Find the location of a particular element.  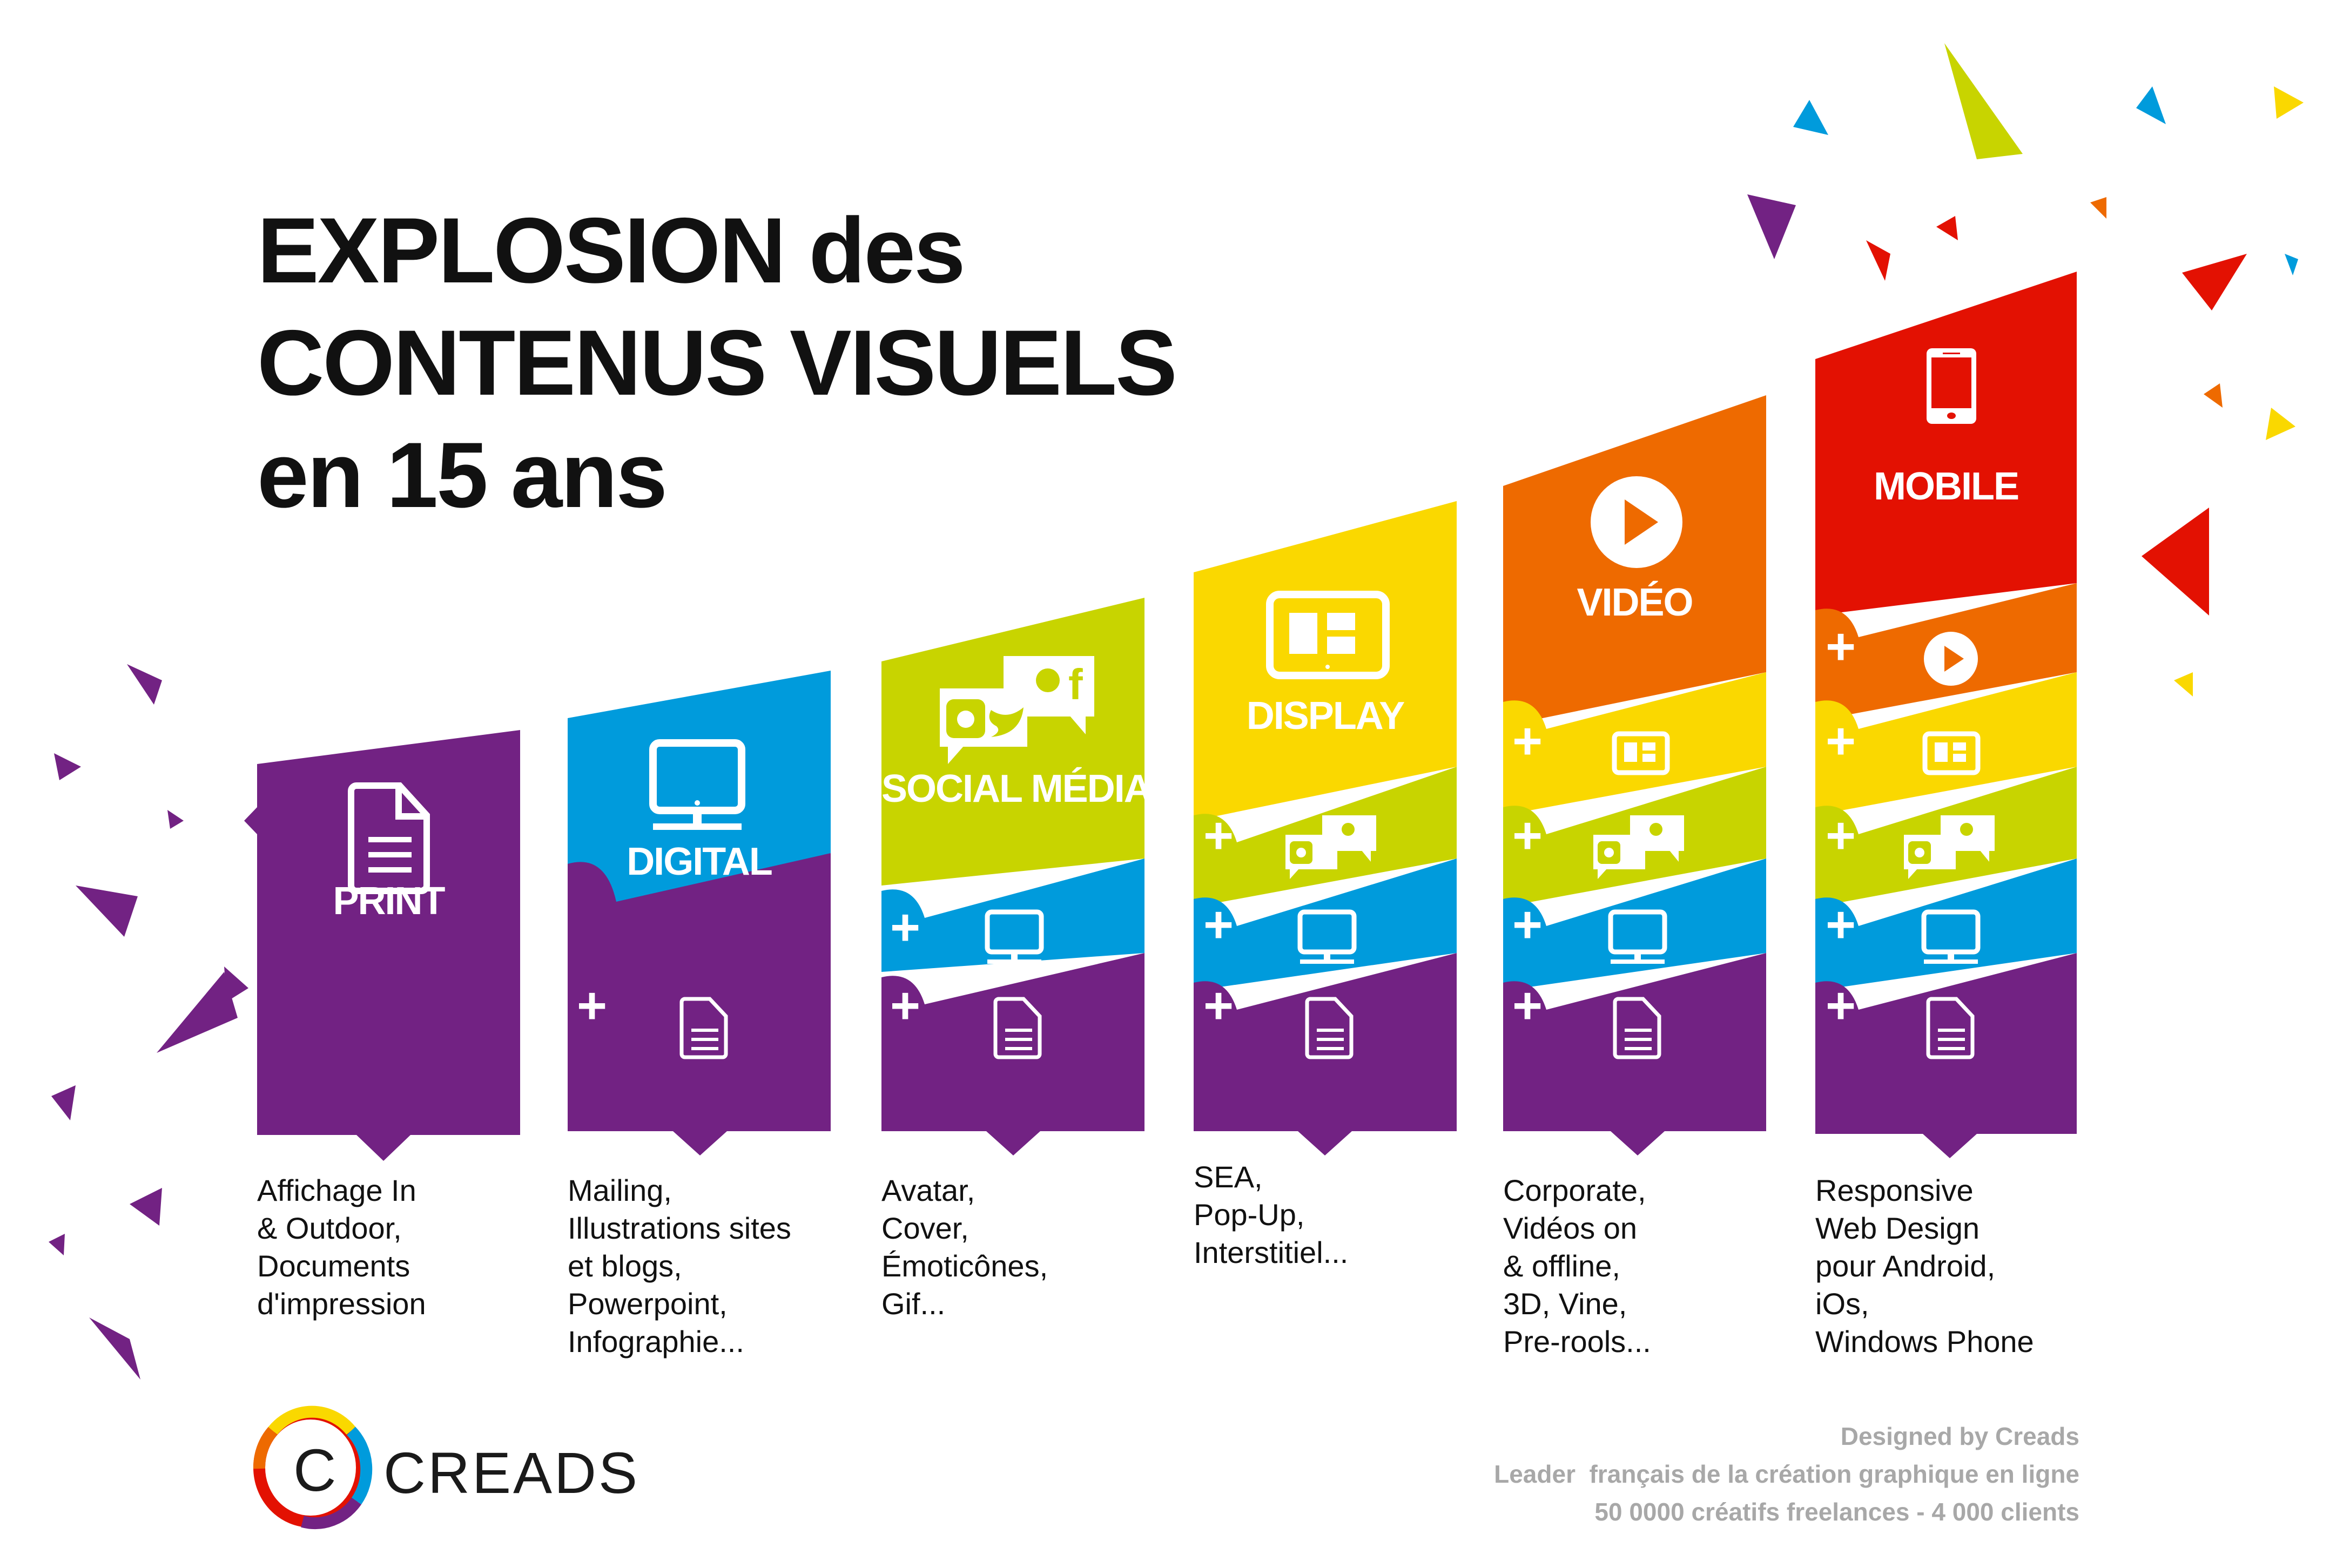

title-line-2: CONTENUS VISUELS is located at coordinates (717, 363).